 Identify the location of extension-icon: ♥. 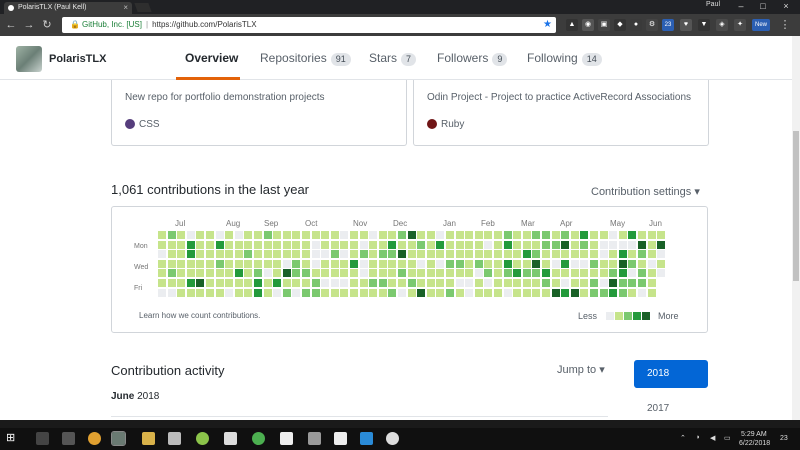
(686, 25).